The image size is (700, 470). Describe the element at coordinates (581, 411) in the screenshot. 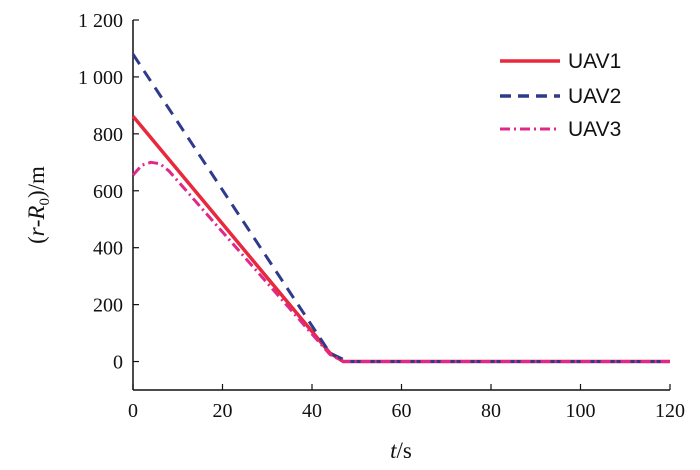

I see `x-tick-label: 100` at that location.